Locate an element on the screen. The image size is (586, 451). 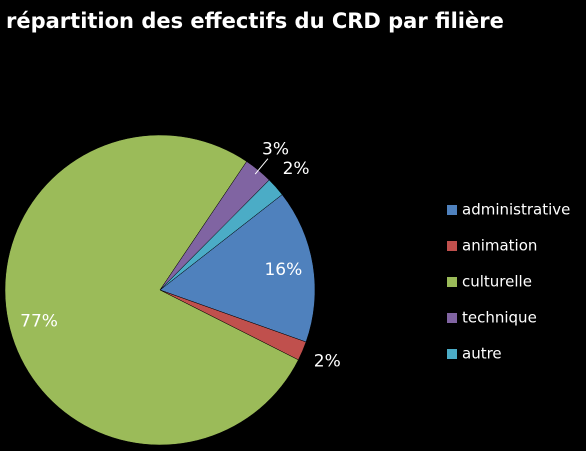
legend-label: animation is located at coordinates (499, 246).